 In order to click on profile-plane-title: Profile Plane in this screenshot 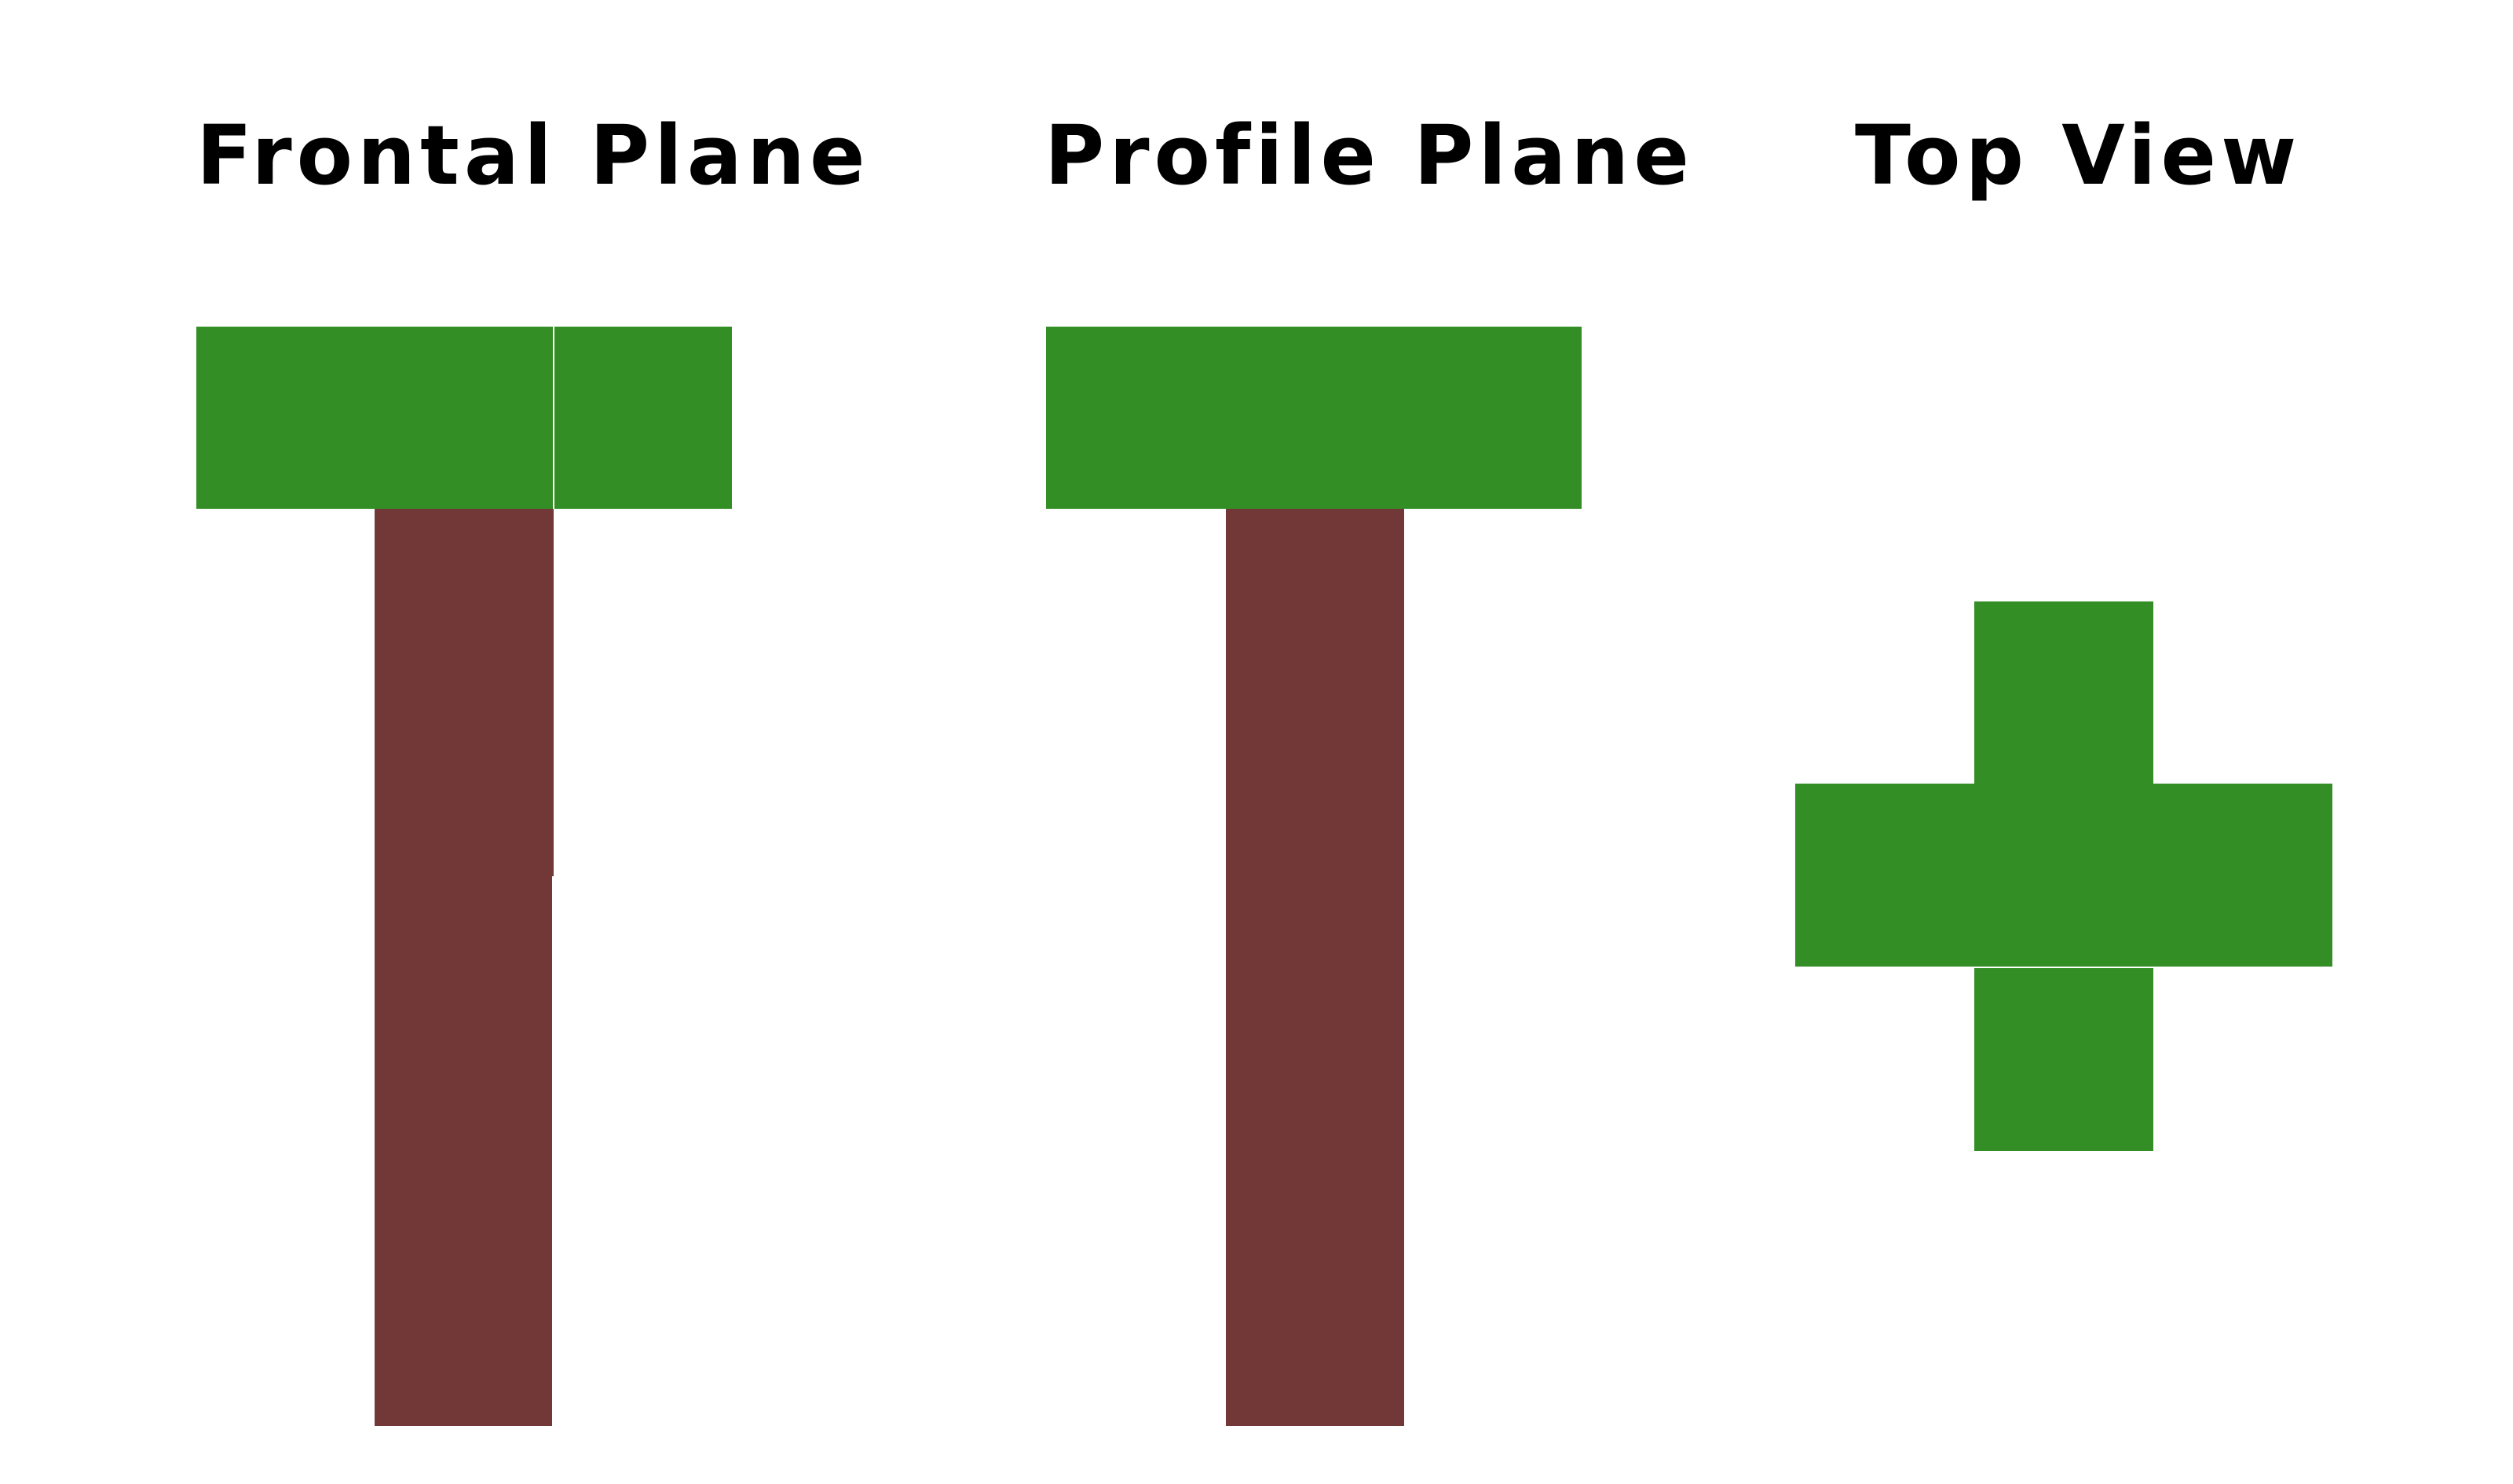, I will do `click(1369, 156)`.